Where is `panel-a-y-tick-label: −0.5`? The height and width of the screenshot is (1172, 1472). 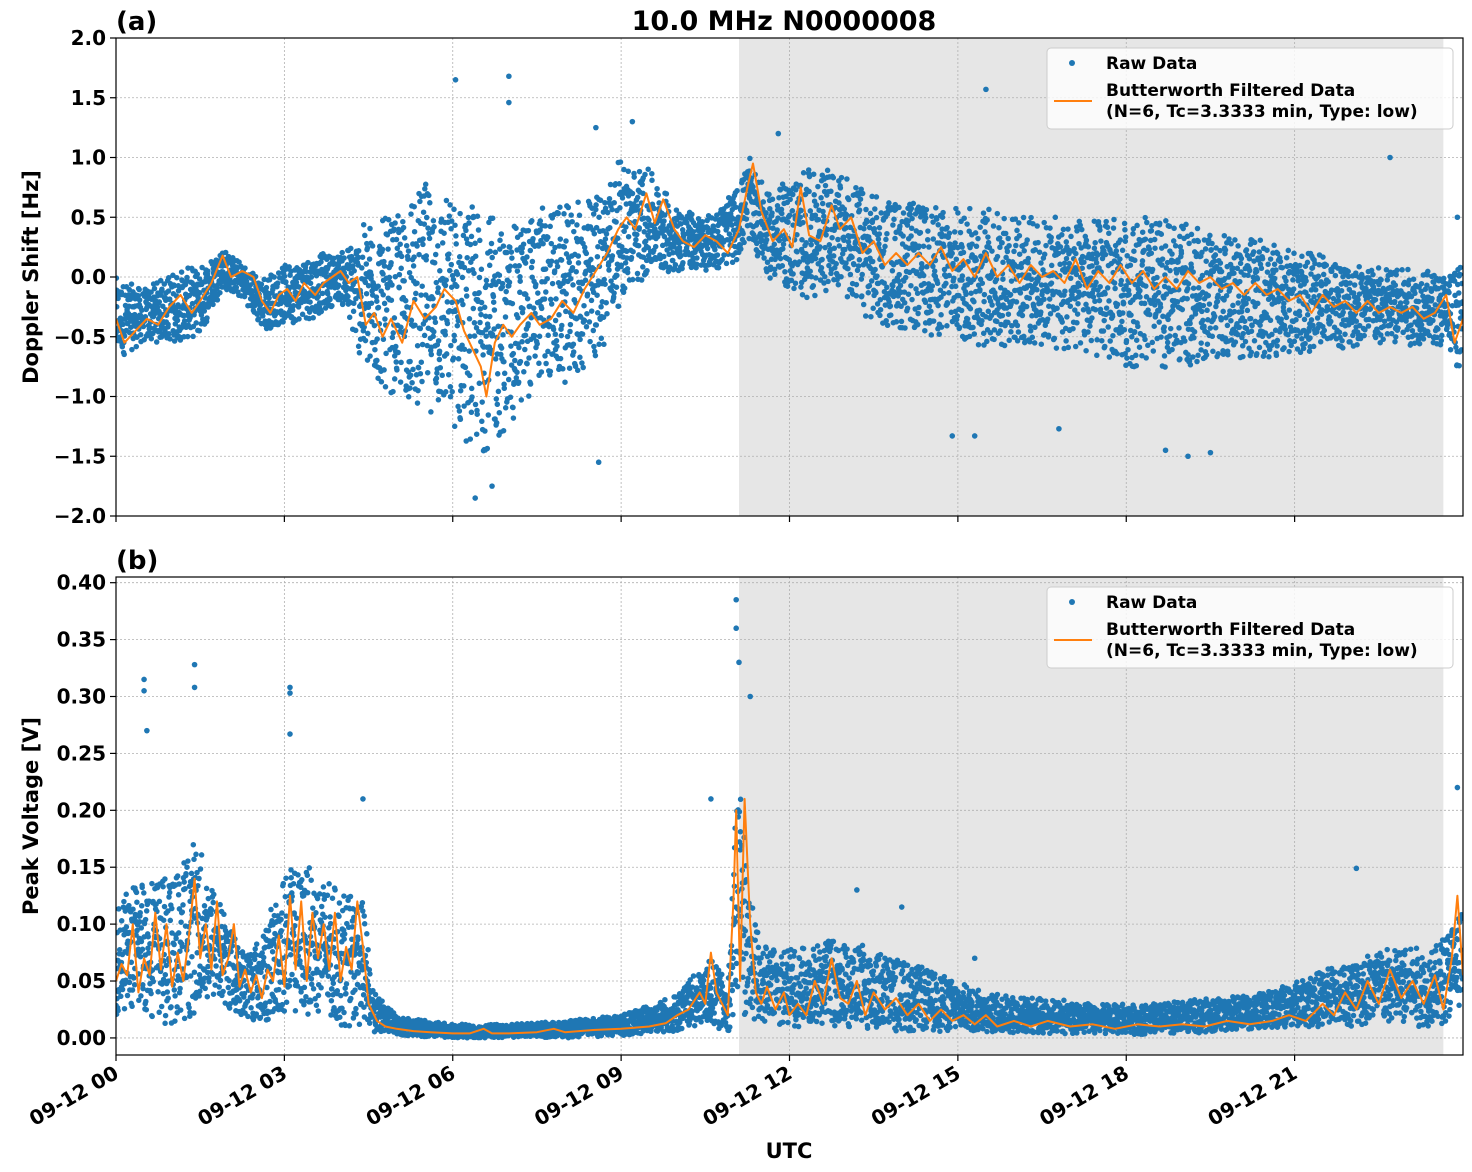 panel-a-y-tick-label: −0.5 is located at coordinates (80, 337).